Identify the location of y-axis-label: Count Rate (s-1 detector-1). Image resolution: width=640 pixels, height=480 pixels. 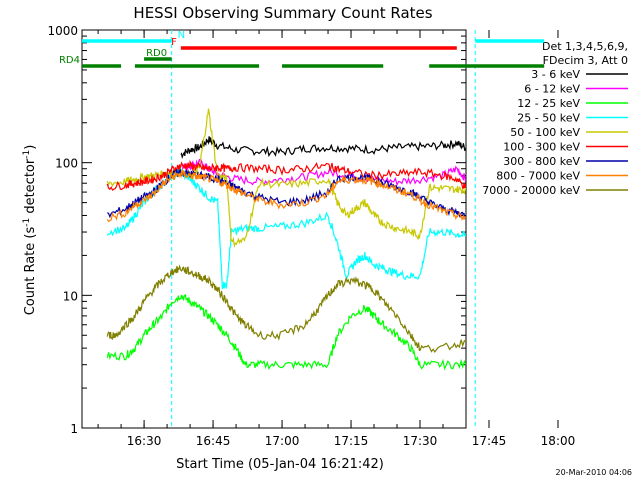
(30, 230).